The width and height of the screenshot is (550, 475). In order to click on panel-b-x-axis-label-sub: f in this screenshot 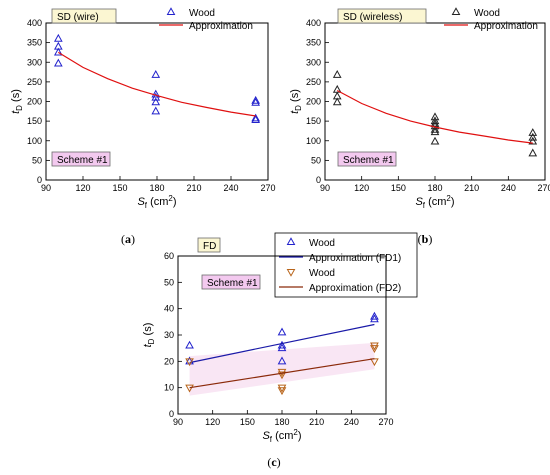, I will do `click(424, 205)`.